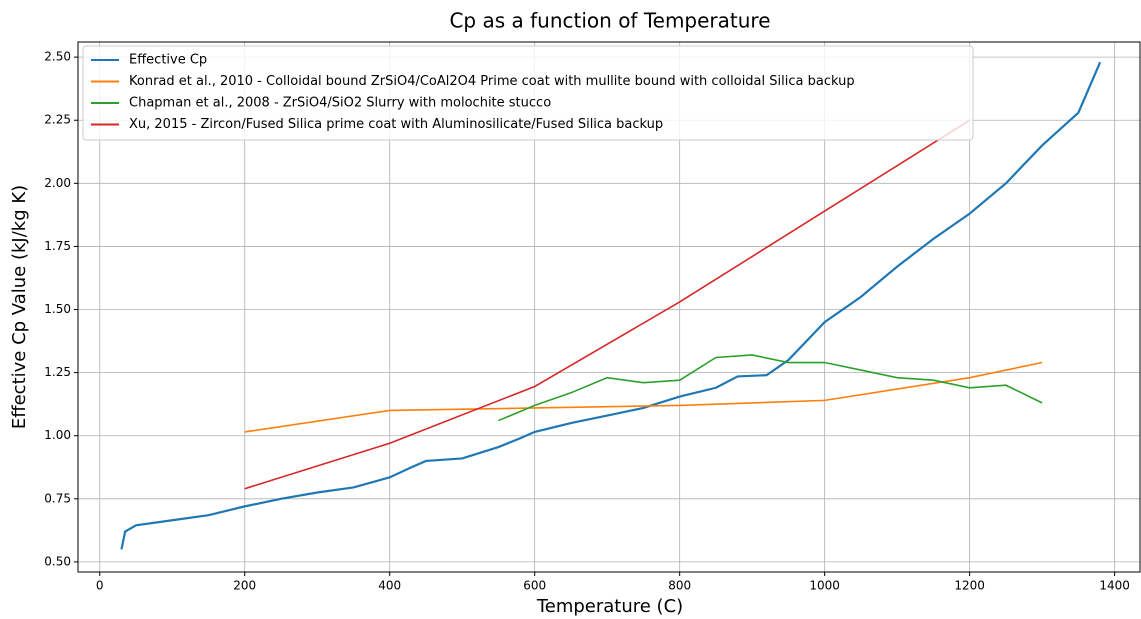  I want to click on x-tick-label: 200, so click(244, 586).